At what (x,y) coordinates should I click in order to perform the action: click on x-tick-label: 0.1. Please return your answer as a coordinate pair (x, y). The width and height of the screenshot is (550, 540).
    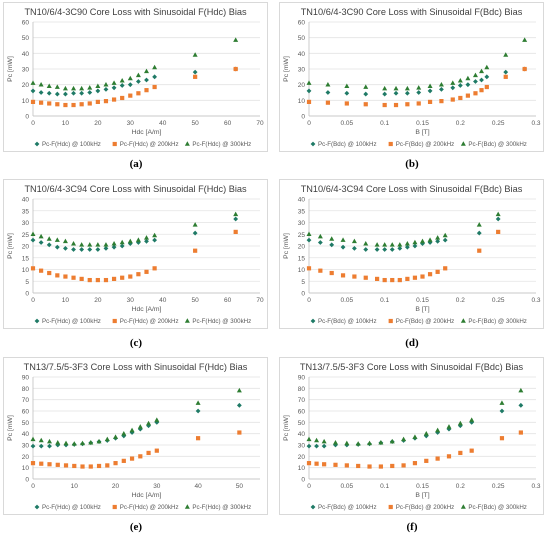
    Looking at the image, I should click on (384, 486).